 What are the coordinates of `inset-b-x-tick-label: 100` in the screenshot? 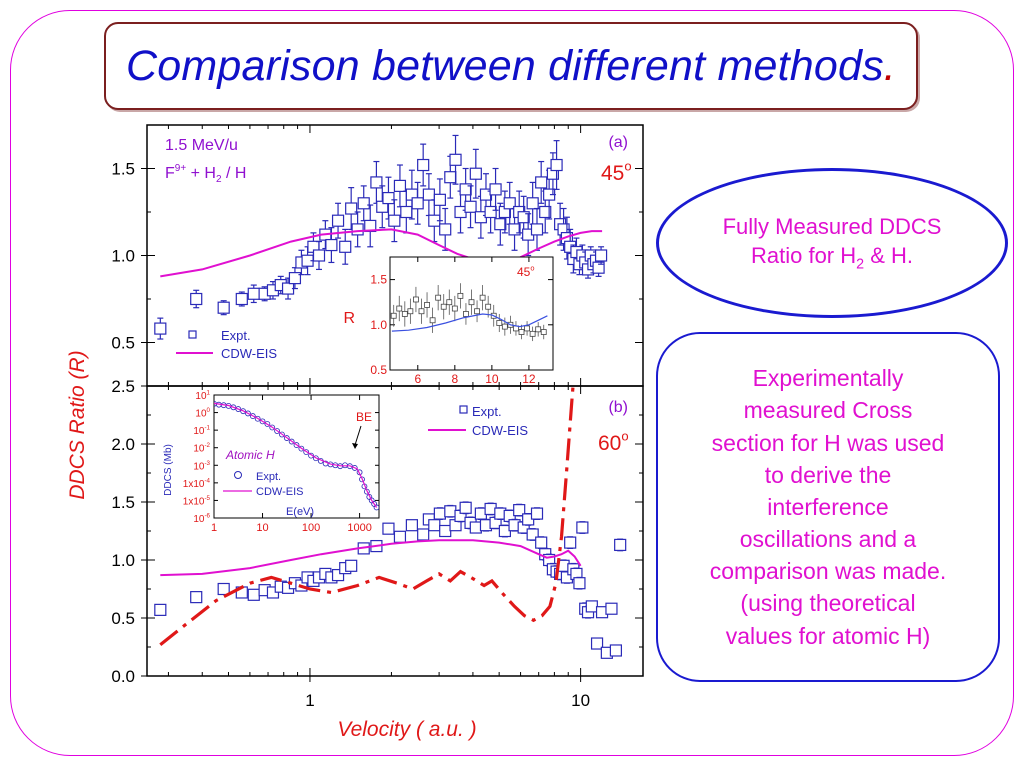 It's located at (311, 528).